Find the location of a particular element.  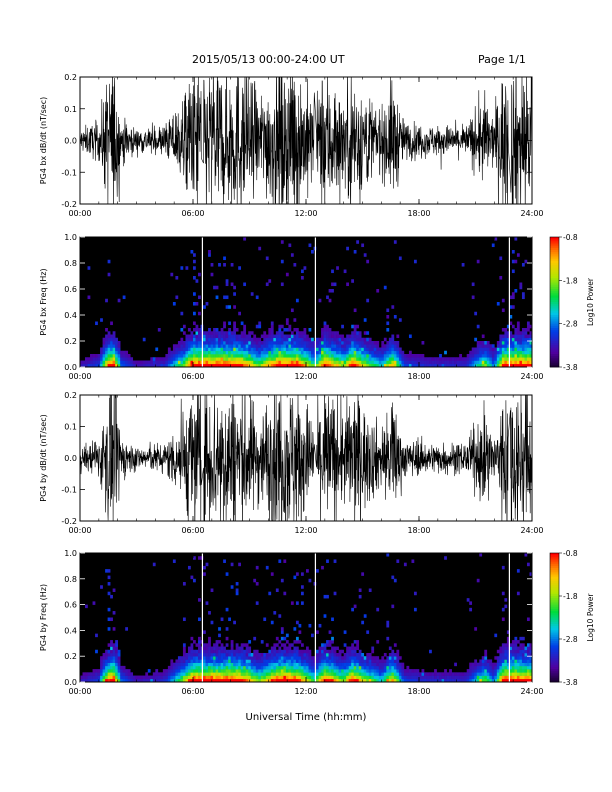

x-axis-2: 00:00 06:00 12:00 18:00 24:00 is located at coordinates (306, 465).